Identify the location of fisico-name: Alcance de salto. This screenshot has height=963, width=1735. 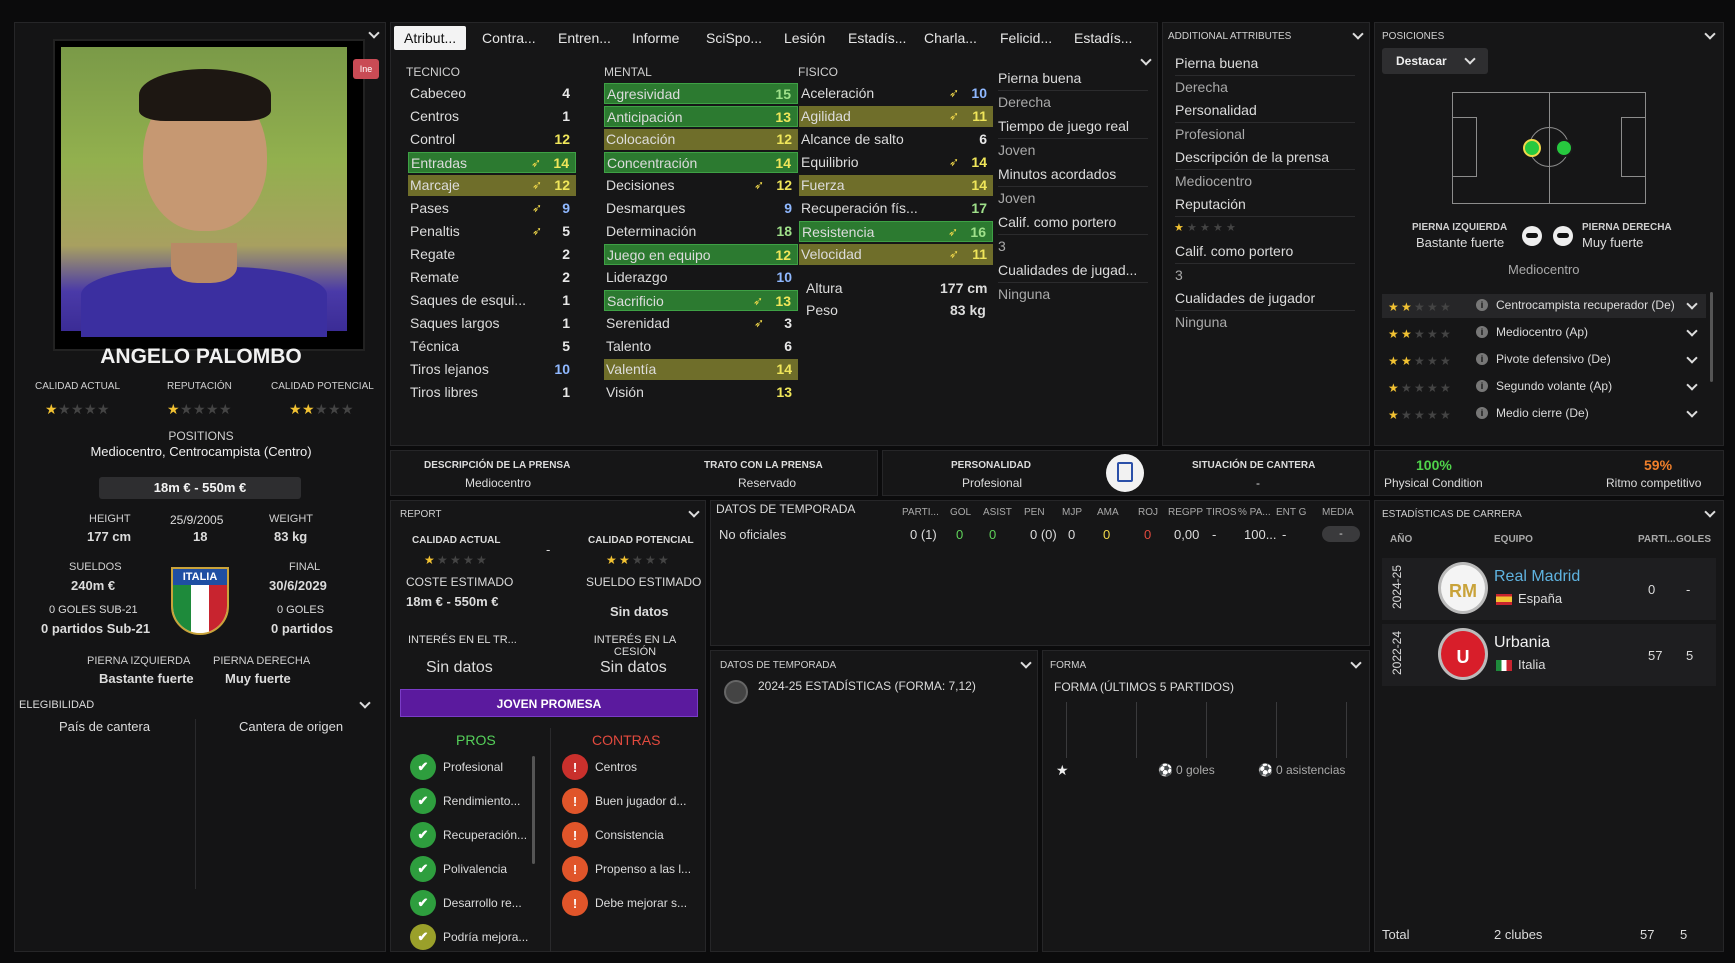
(852, 139).